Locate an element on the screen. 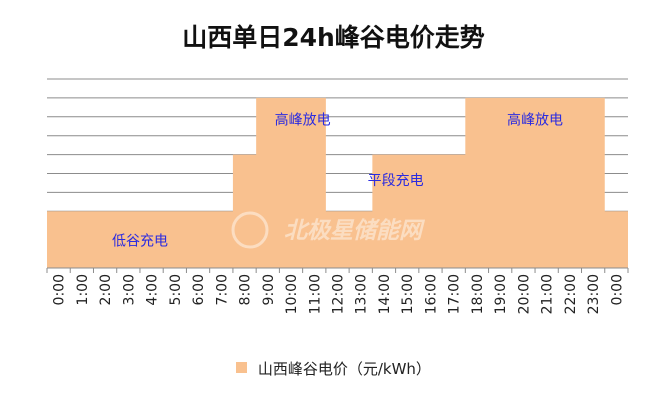  x-tick-label: 8:00 is located at coordinates (246, 289).